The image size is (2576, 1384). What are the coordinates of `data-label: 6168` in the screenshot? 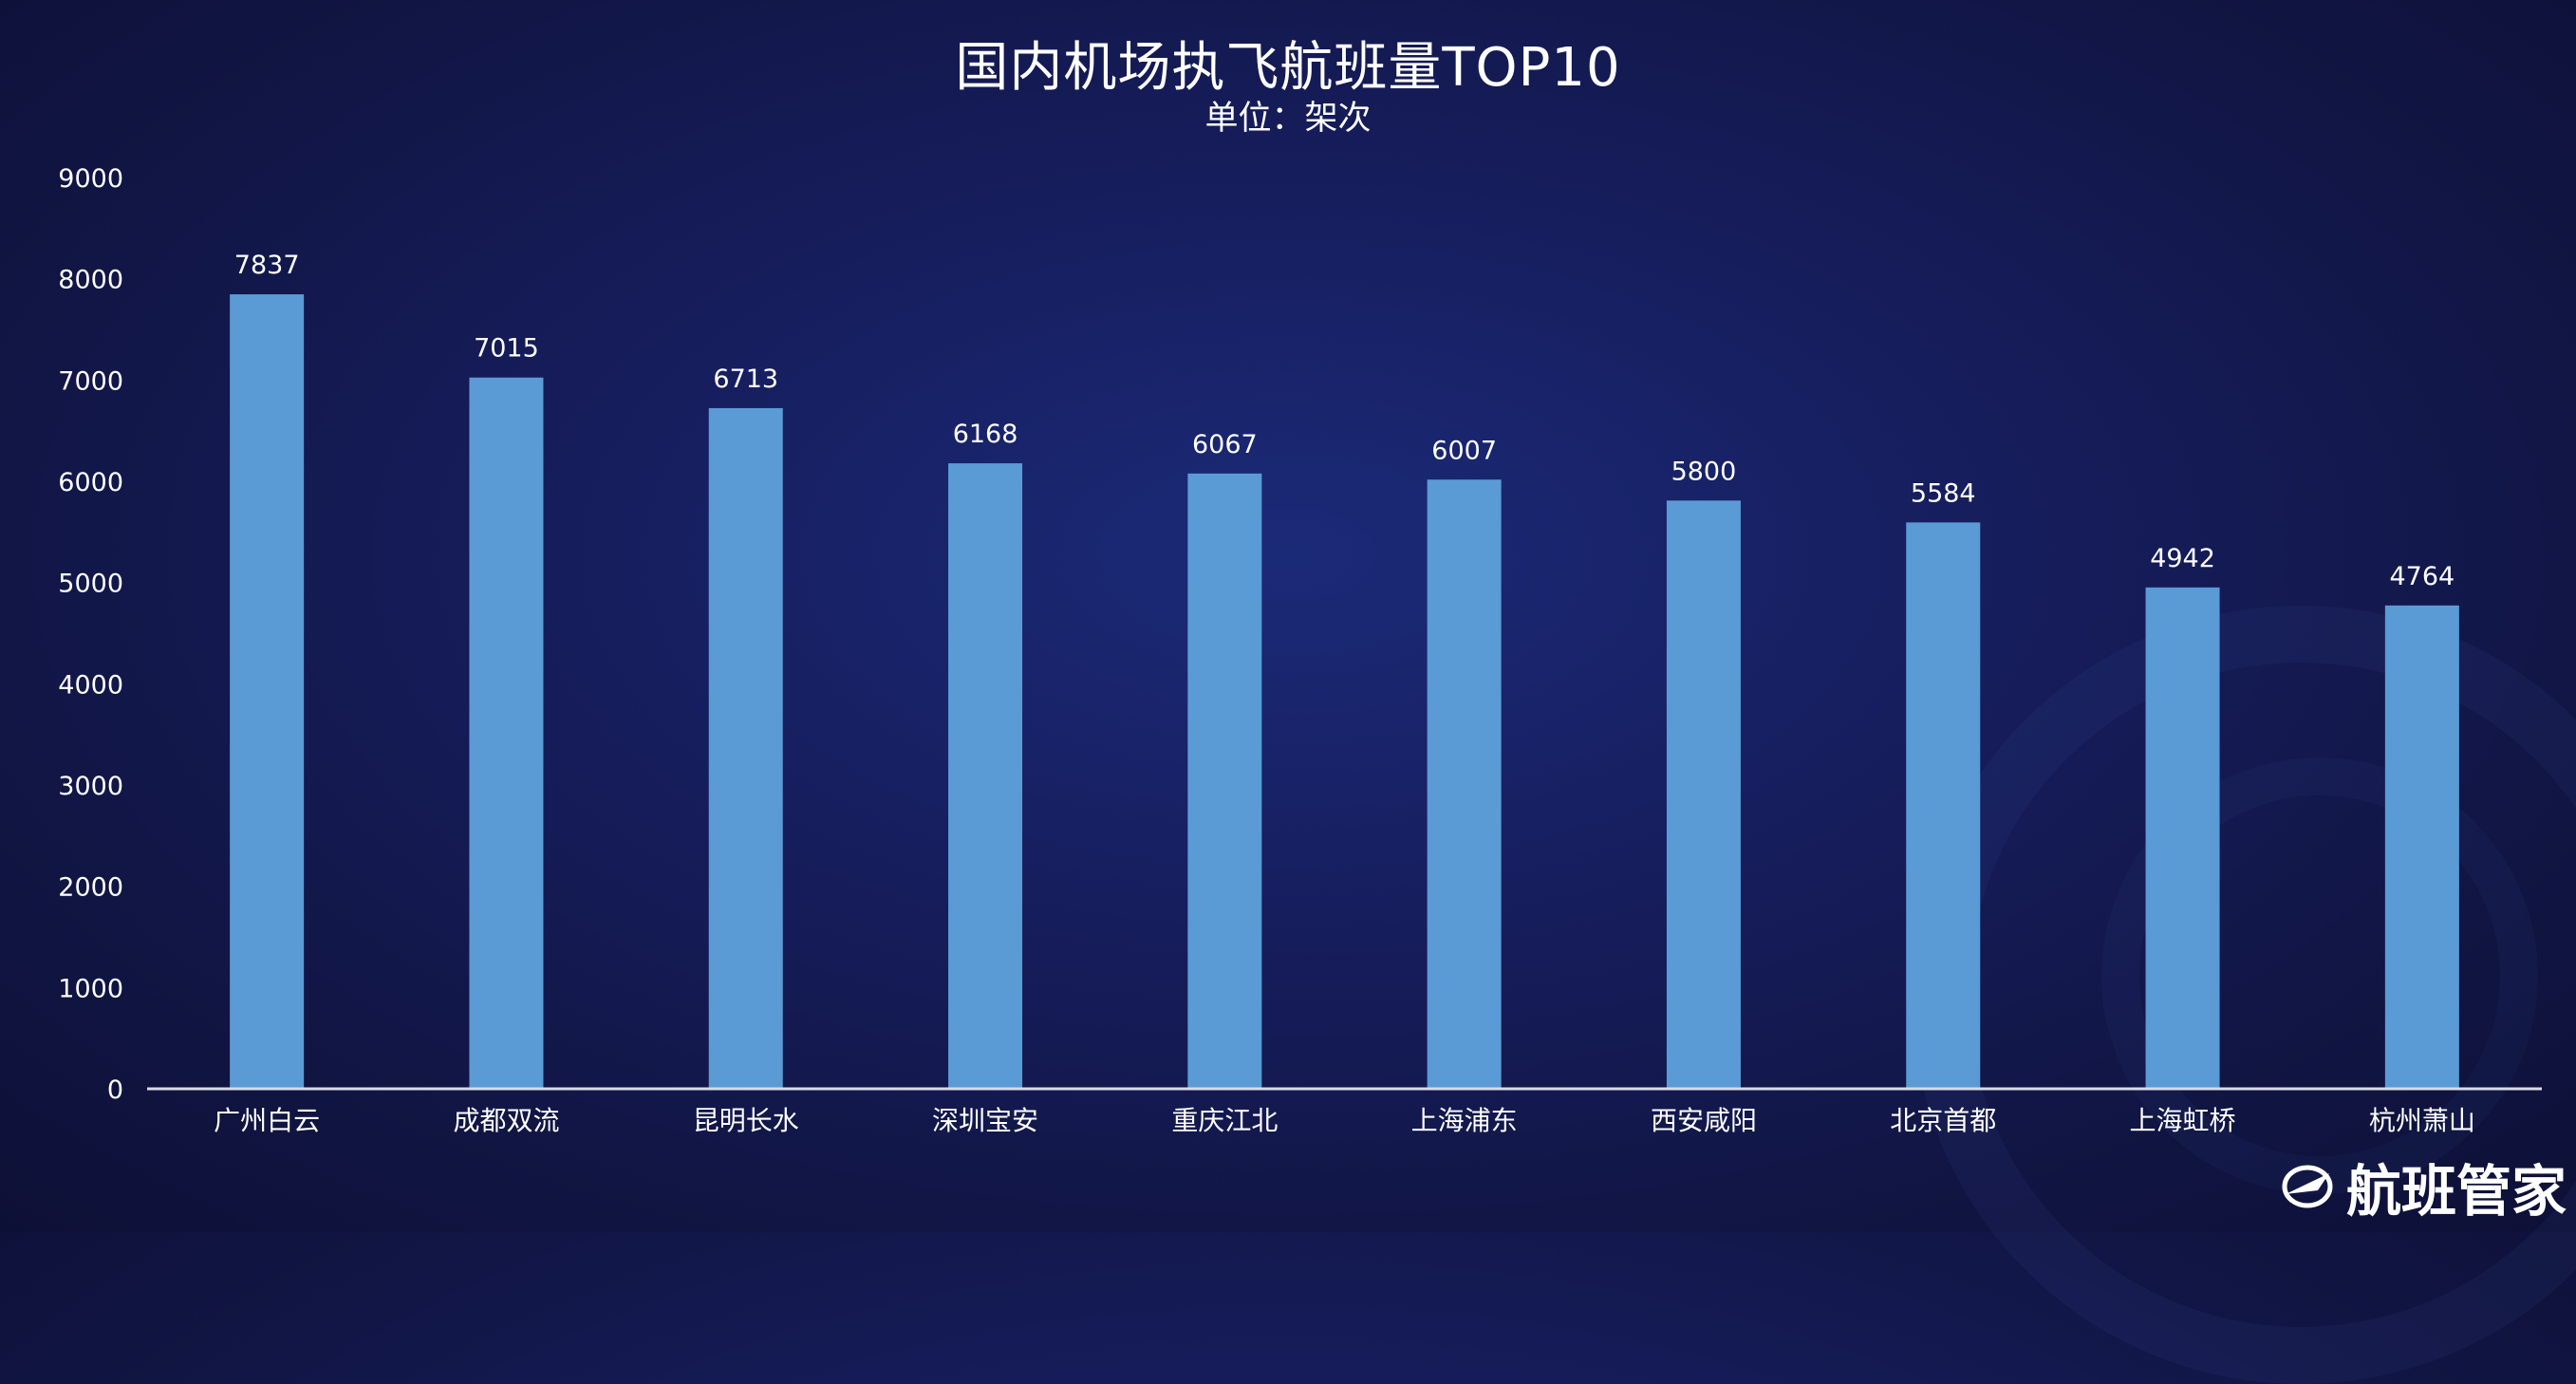 It's located at (985, 434).